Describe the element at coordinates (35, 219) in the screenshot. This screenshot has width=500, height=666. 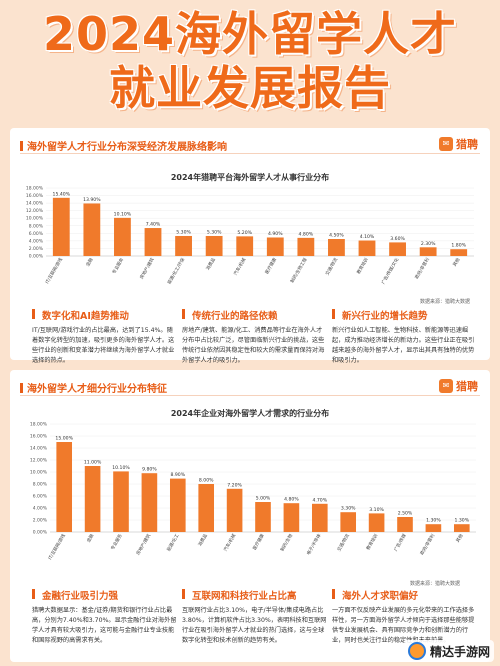
I see `y-tick-label: 10.00%` at that location.